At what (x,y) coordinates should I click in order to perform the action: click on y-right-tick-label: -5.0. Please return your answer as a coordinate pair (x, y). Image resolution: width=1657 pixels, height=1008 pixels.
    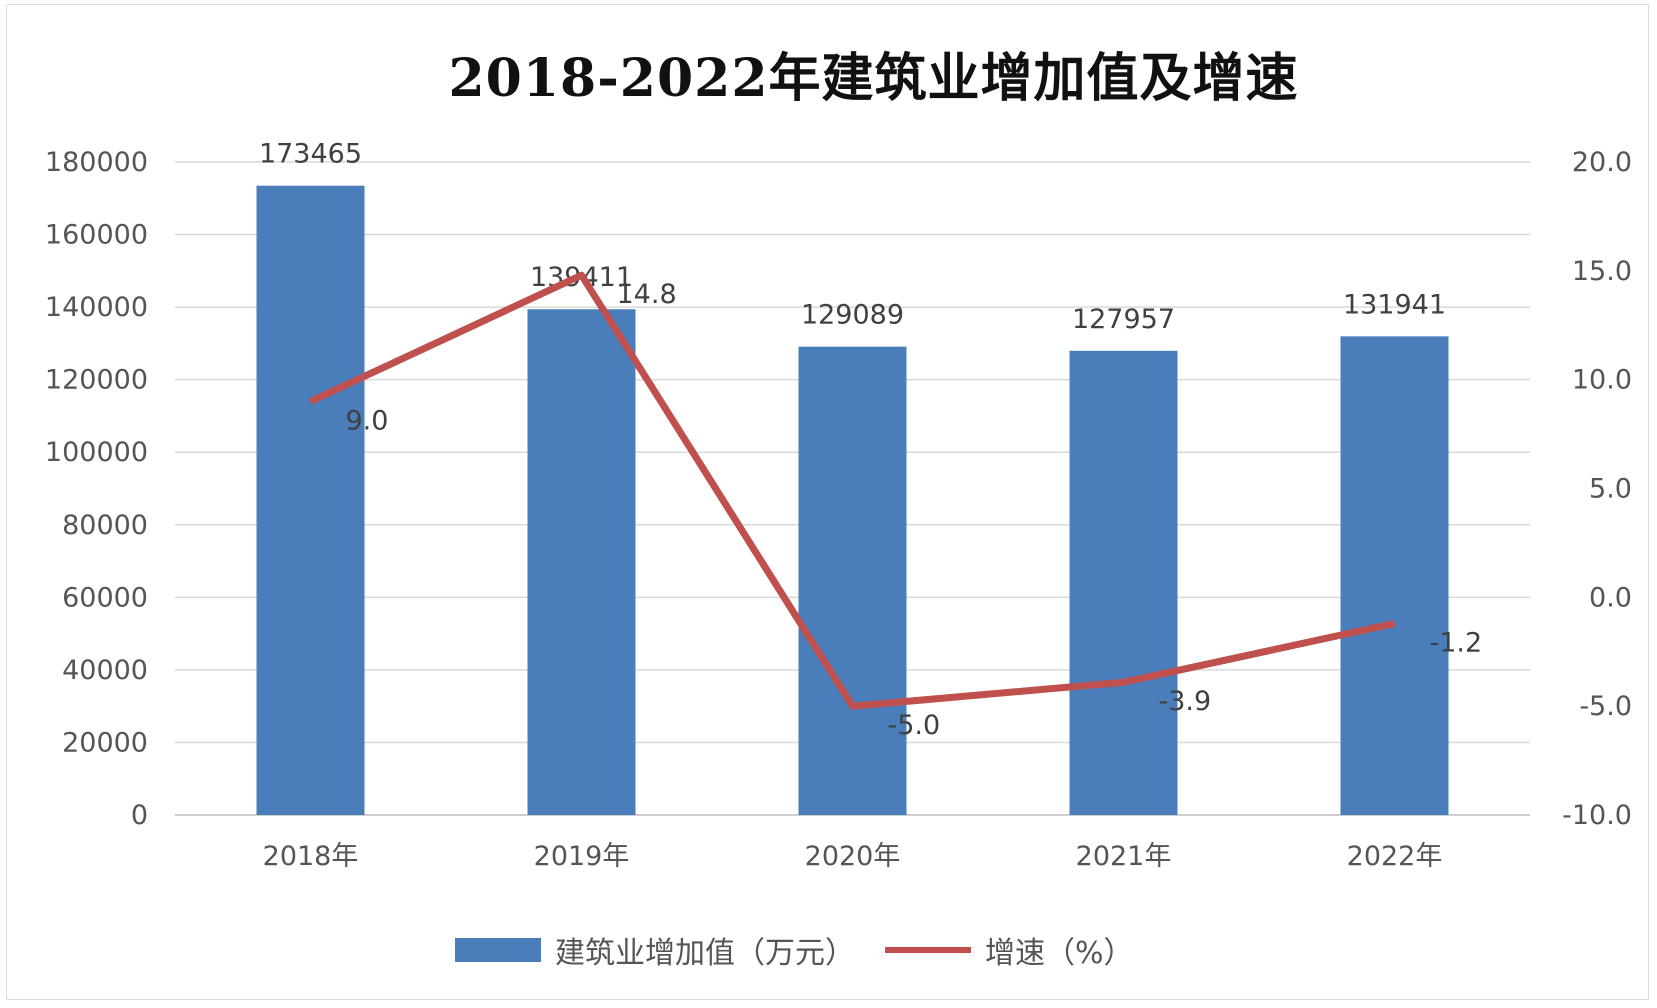
    Looking at the image, I should click on (1605, 706).